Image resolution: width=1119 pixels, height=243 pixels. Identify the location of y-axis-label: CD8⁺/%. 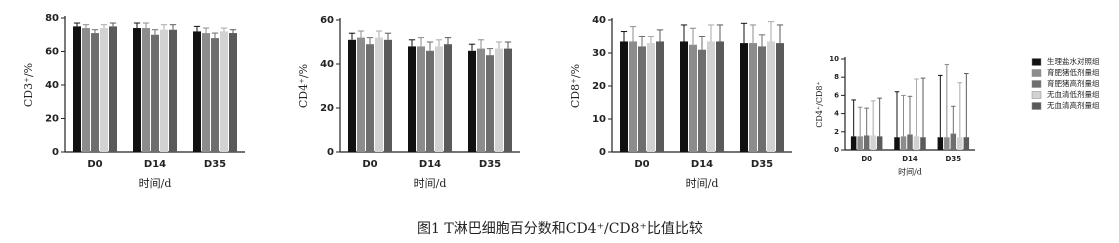
(575, 86).